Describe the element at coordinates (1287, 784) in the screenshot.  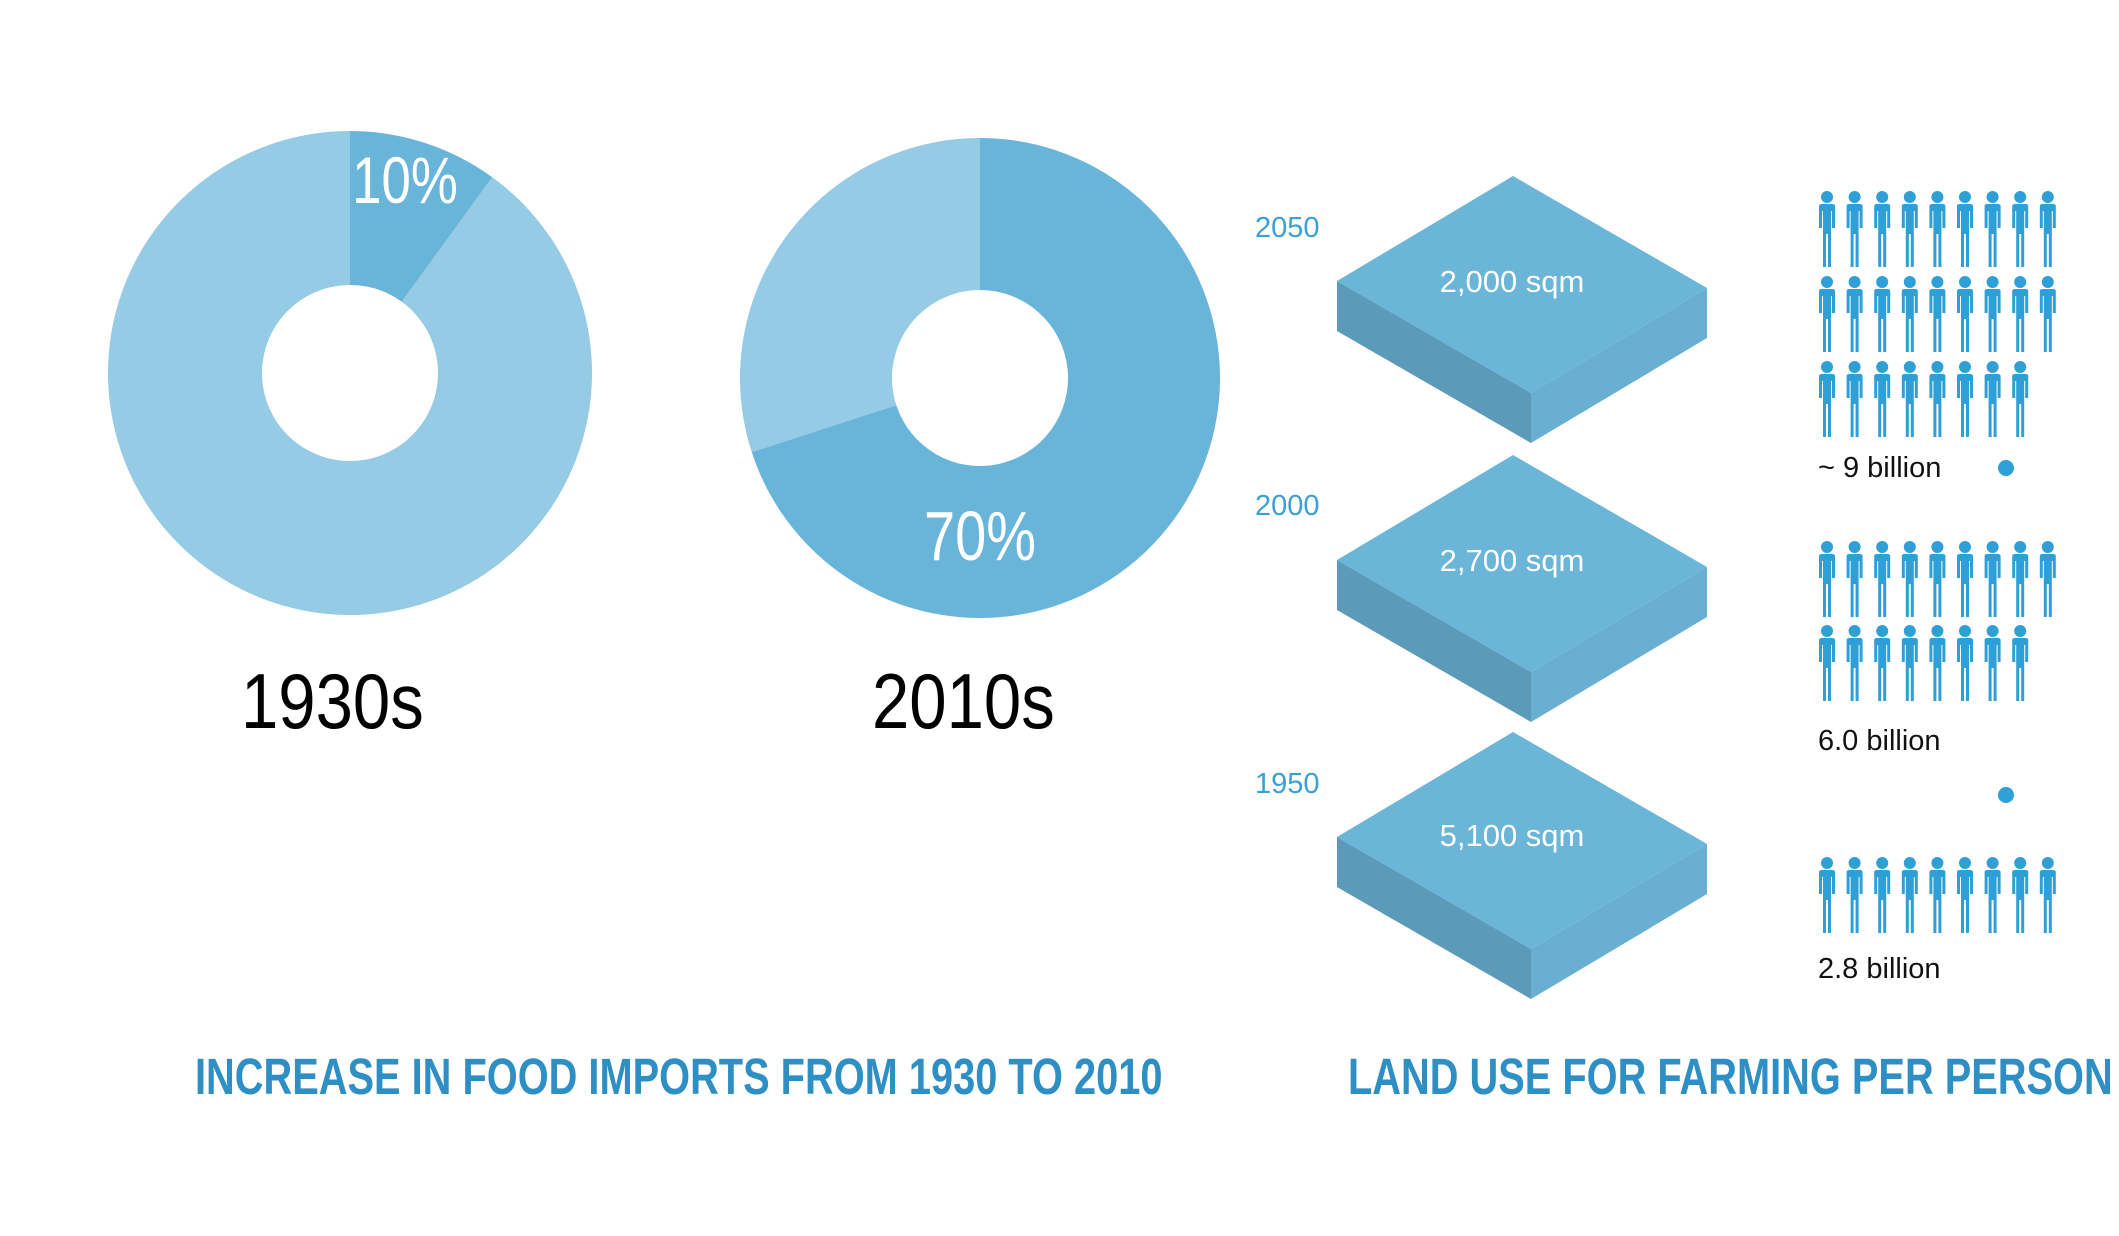
I see `year-label-1950: 1950` at that location.